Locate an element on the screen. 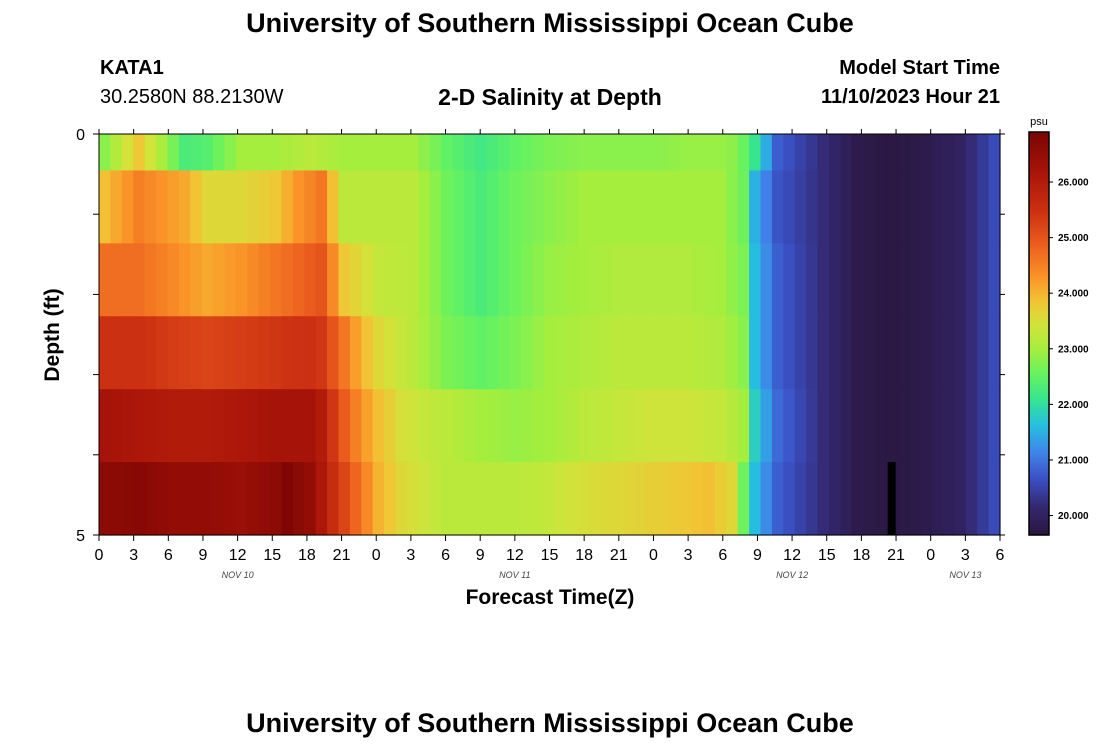  x-tick-label: 18 is located at coordinates (307, 555).